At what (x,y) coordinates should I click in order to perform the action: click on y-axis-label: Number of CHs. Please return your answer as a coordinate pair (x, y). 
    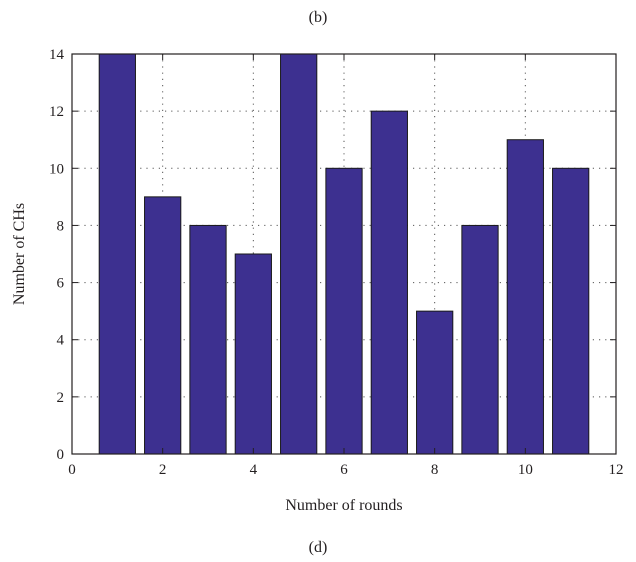
    Looking at the image, I should click on (19, 254).